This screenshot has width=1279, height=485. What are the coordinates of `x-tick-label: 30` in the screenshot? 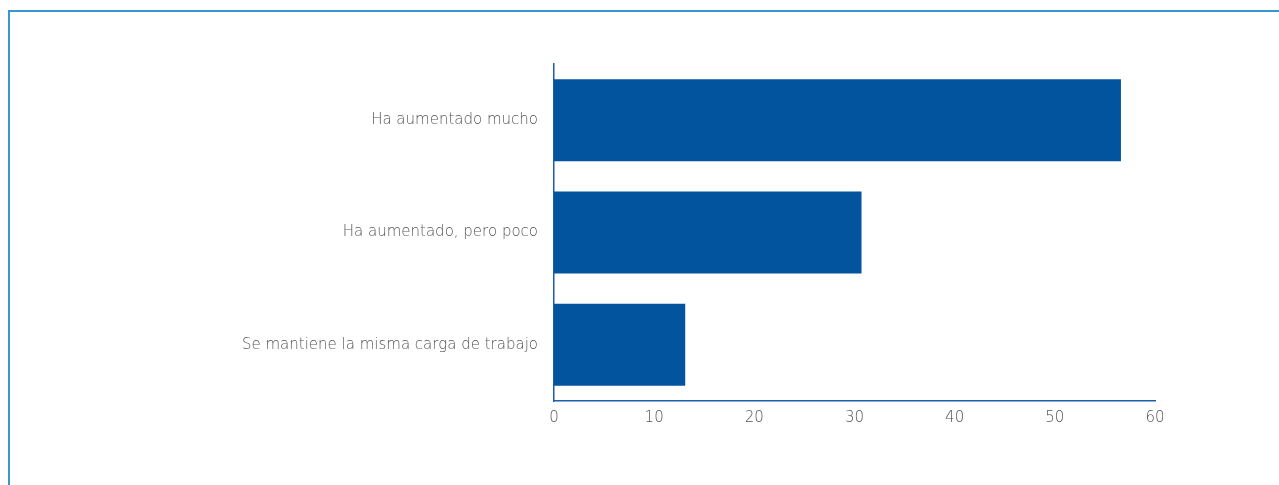 It's located at (854, 416).